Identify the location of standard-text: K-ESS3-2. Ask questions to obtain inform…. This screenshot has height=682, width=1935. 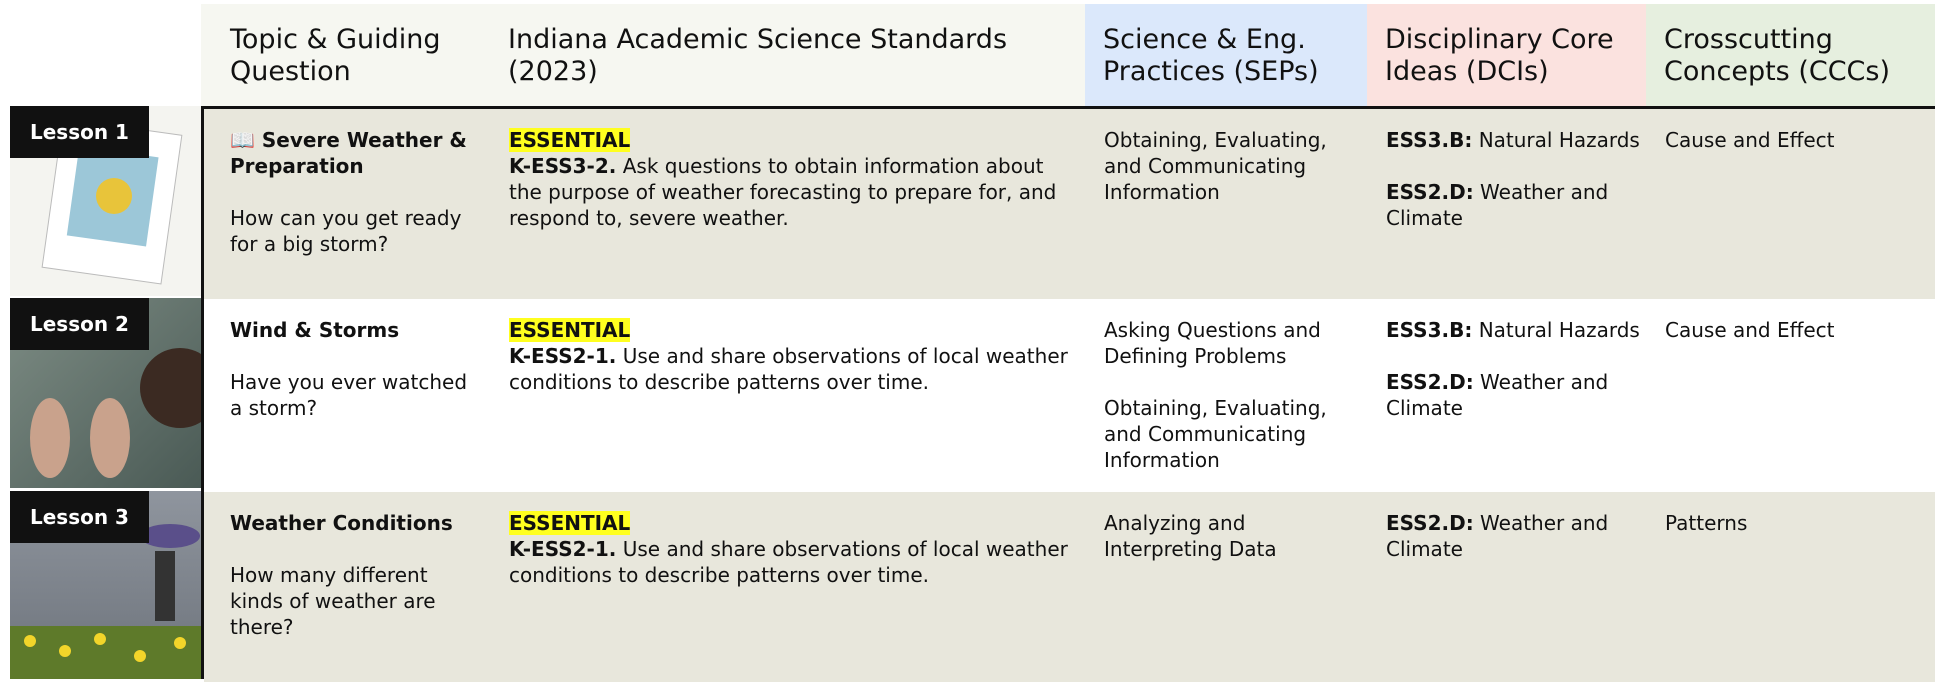
(794, 192).